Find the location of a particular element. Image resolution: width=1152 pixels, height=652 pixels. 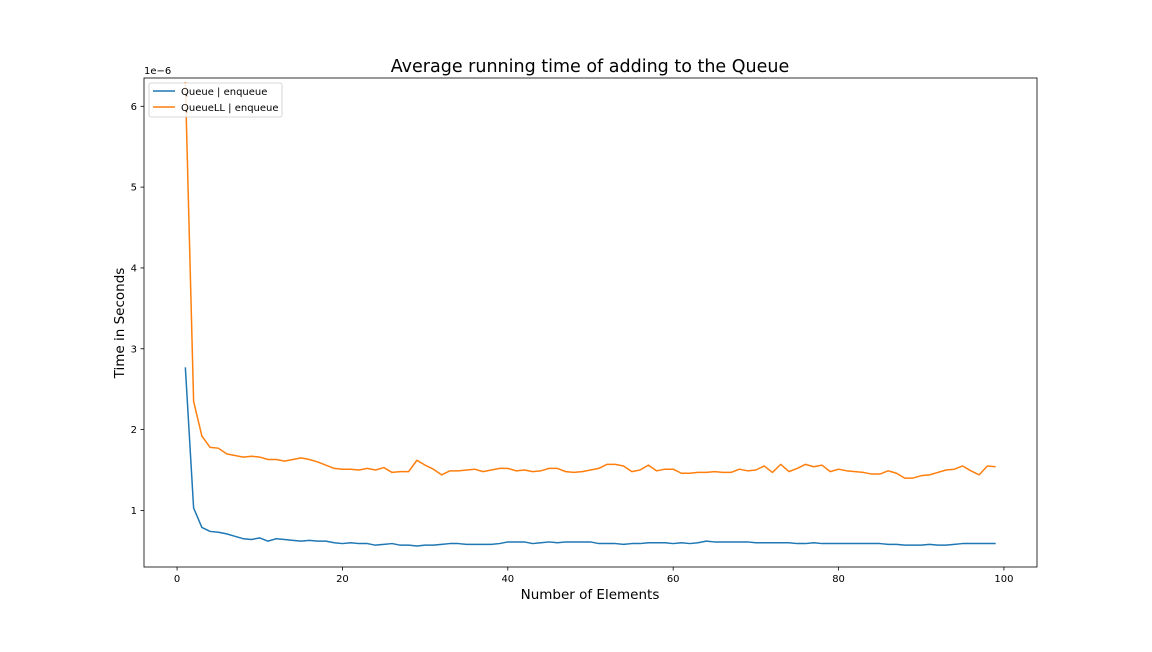

y-axis-label: Time in Seconds is located at coordinates (120, 324).